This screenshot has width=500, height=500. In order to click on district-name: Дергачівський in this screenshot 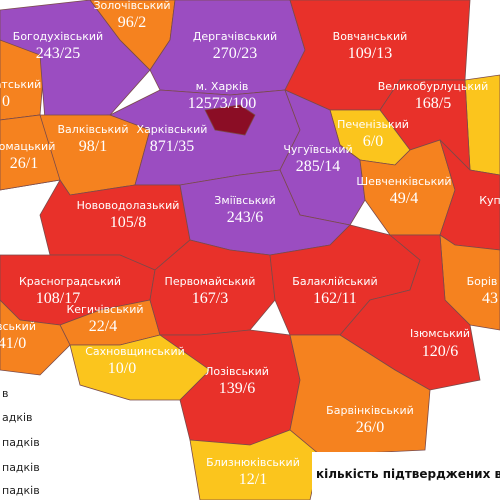, I will do `click(235, 36)`.